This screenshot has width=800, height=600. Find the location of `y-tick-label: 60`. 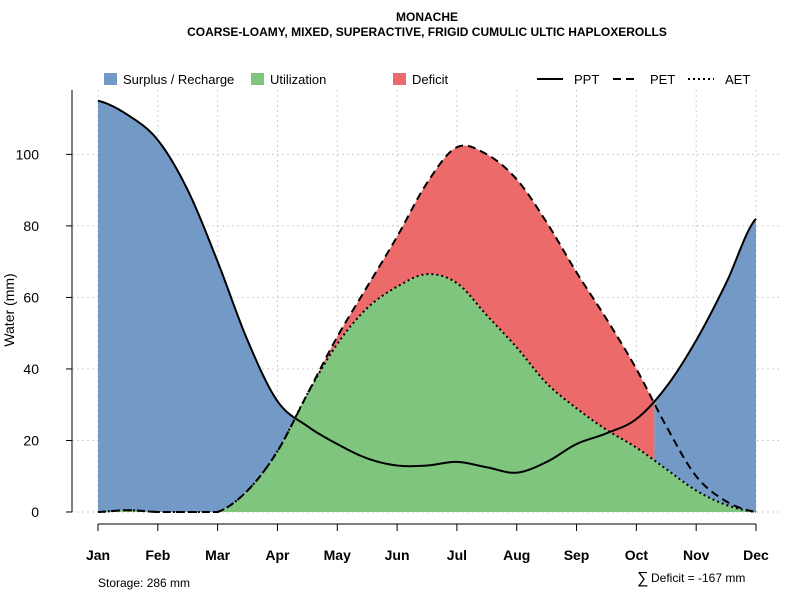

y-tick-label: 60 is located at coordinates (31, 297).